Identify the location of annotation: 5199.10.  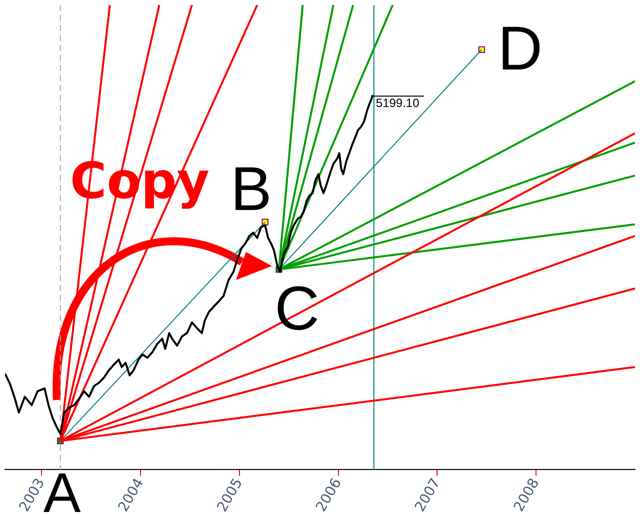
(398, 103).